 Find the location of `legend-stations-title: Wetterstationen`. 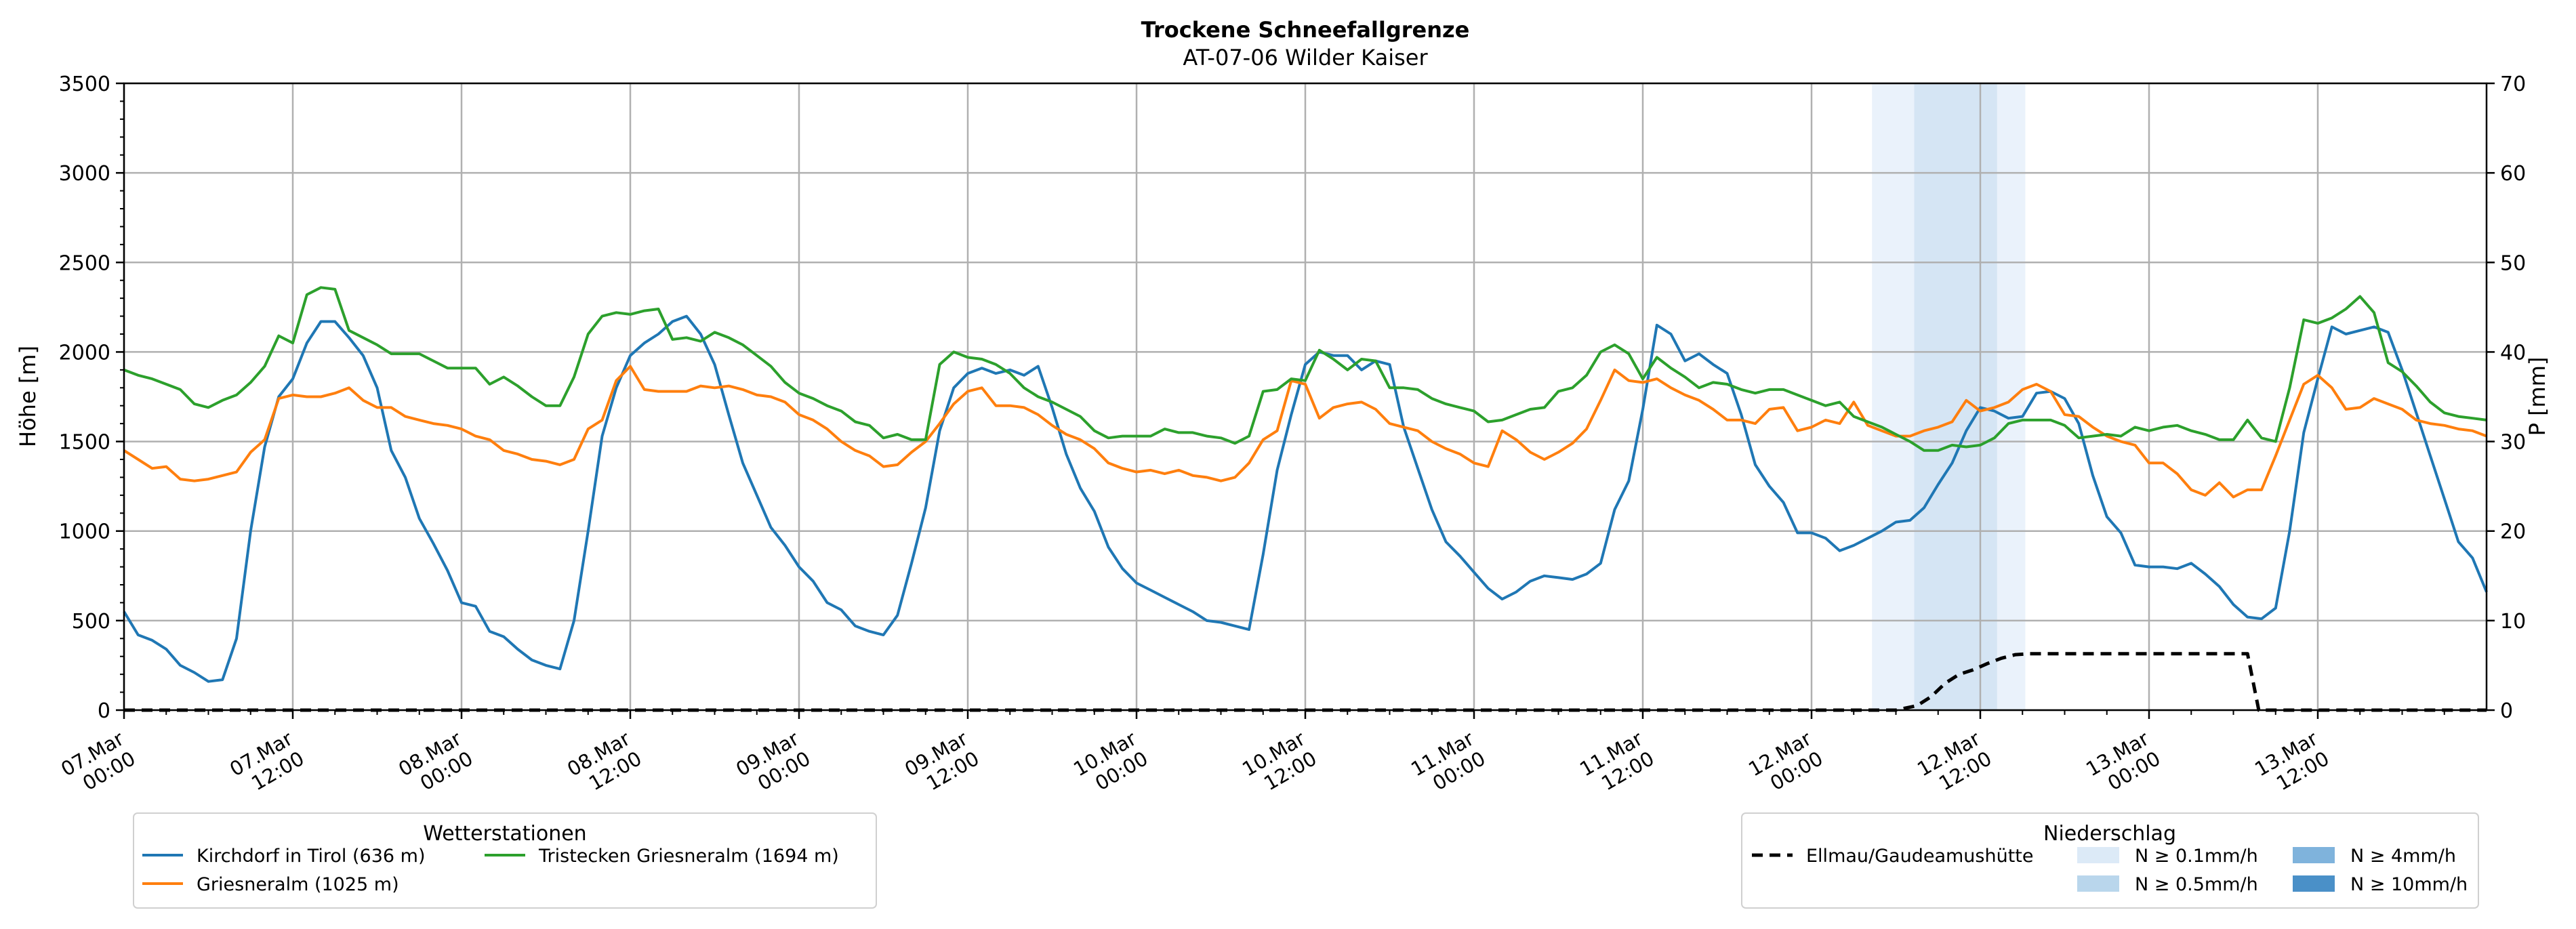

legend-stations-title: Wetterstationen is located at coordinates (505, 834).